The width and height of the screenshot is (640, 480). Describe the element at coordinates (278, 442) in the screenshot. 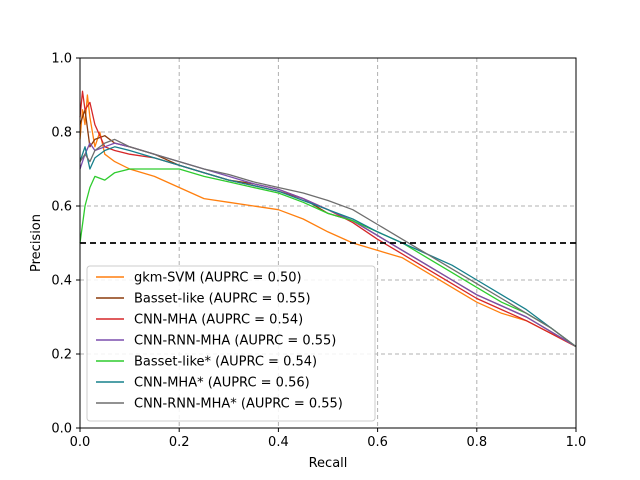

I see `x-tick-label: 0.4` at that location.